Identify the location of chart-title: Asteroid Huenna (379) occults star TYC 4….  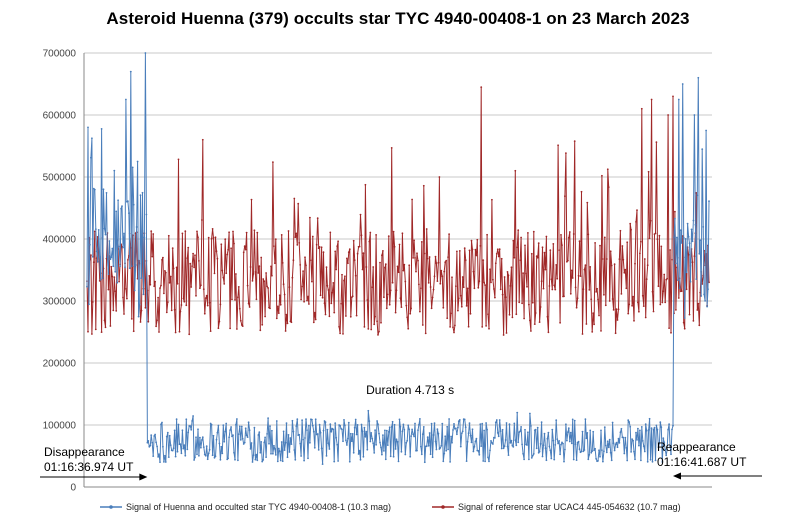
(398, 18).